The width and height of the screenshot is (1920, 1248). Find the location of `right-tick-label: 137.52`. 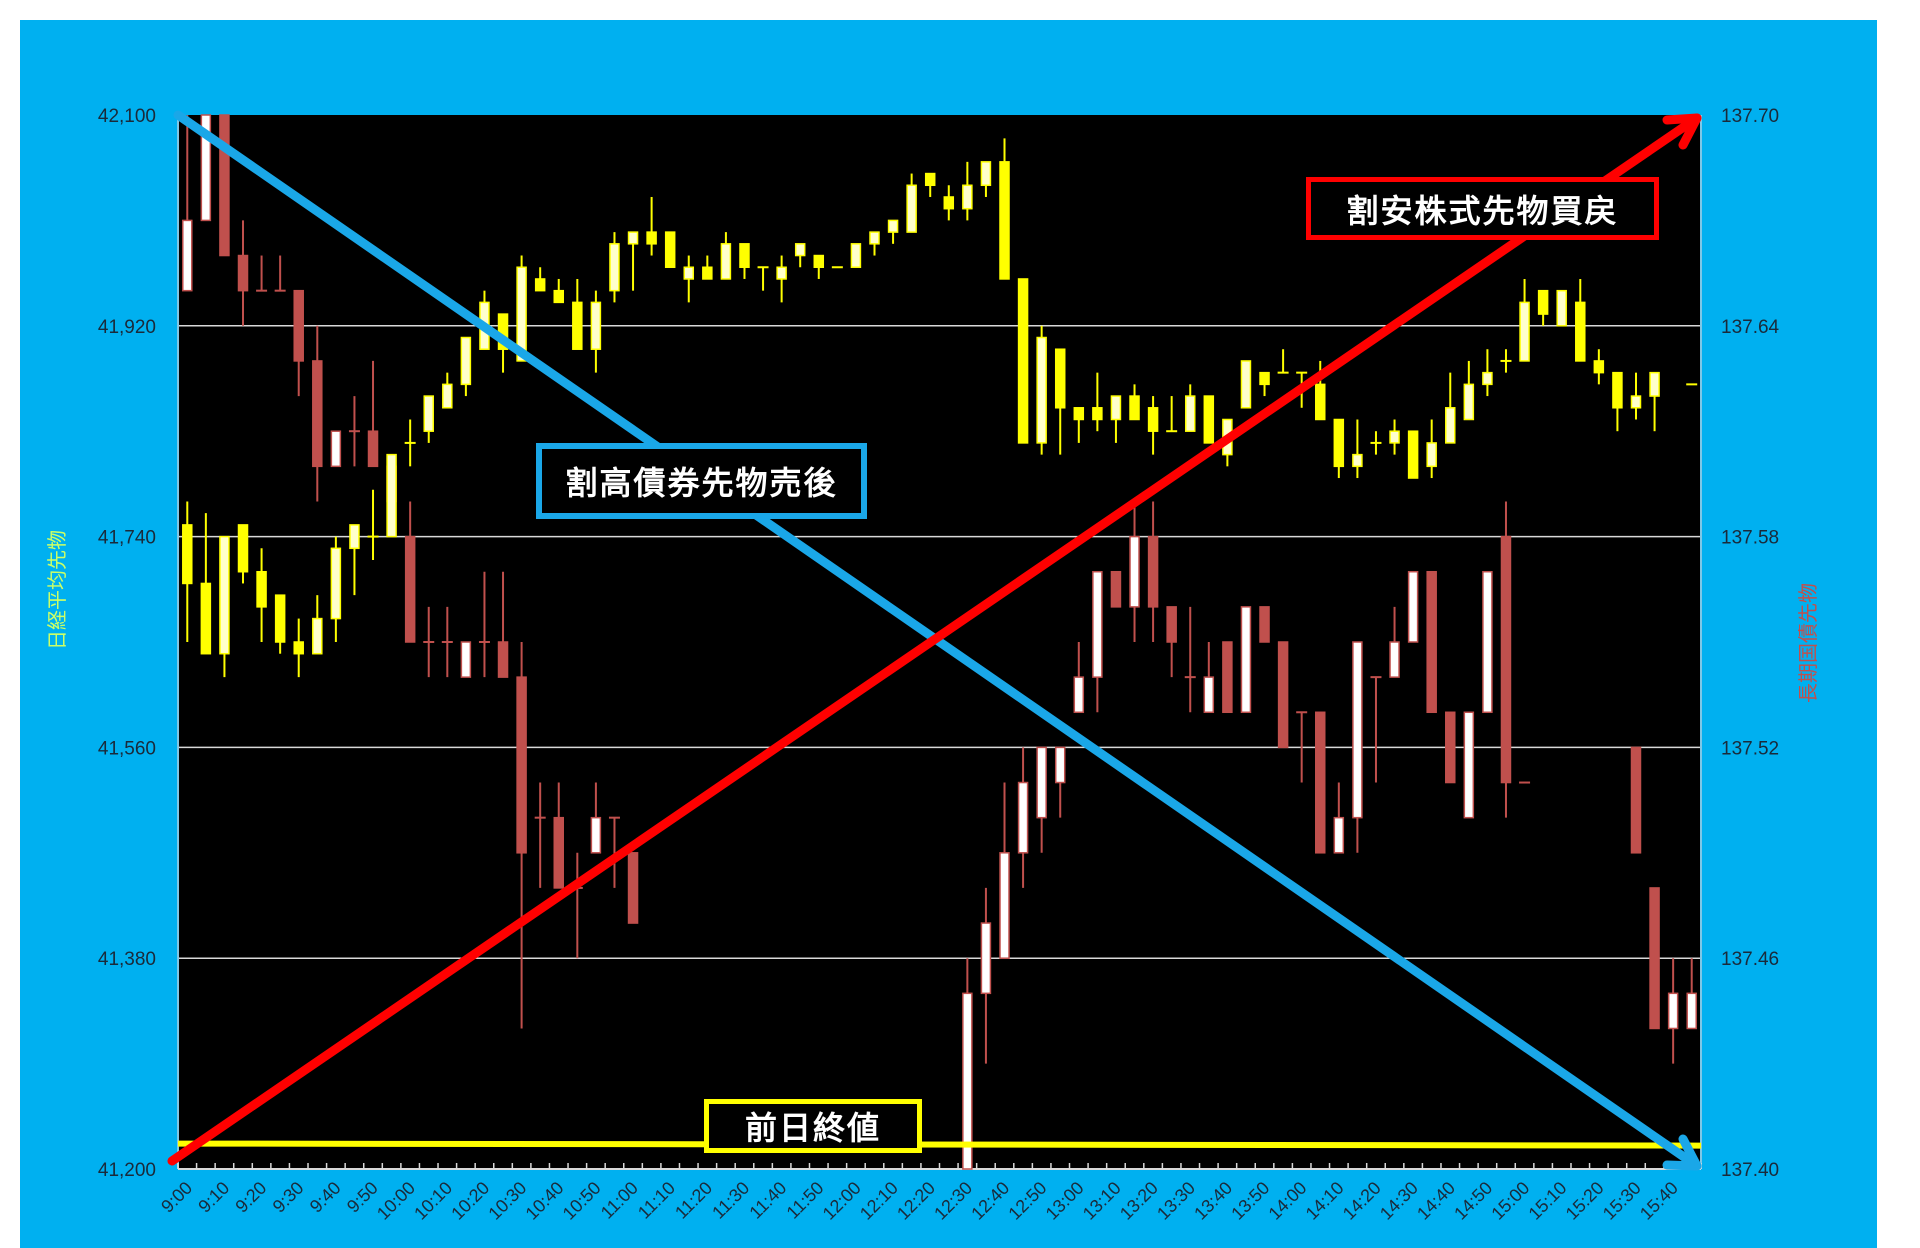

right-tick-label: 137.52 is located at coordinates (1750, 748).